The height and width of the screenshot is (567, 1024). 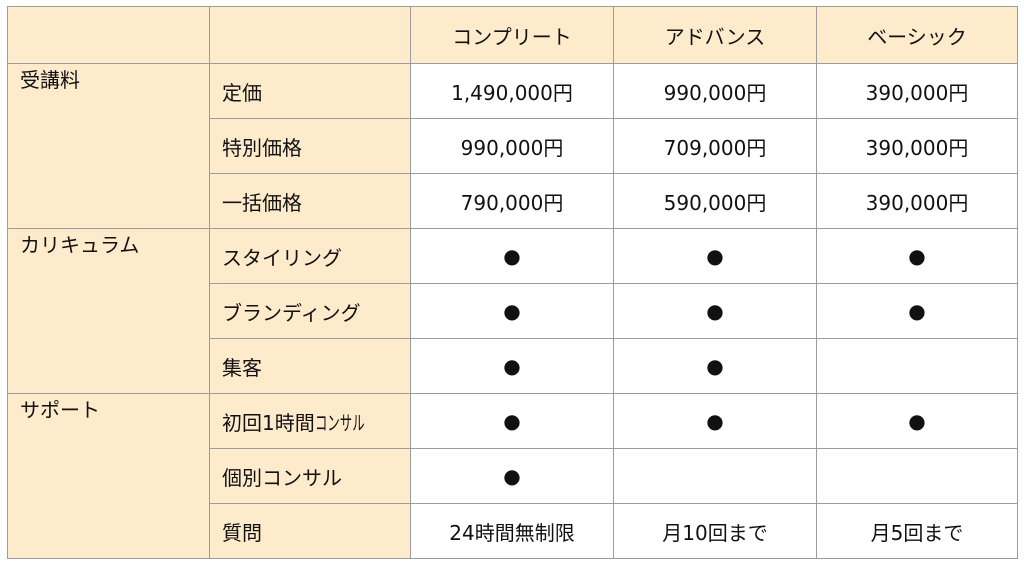 I want to click on question-limit-cell: 月10回まで, so click(x=715, y=531).